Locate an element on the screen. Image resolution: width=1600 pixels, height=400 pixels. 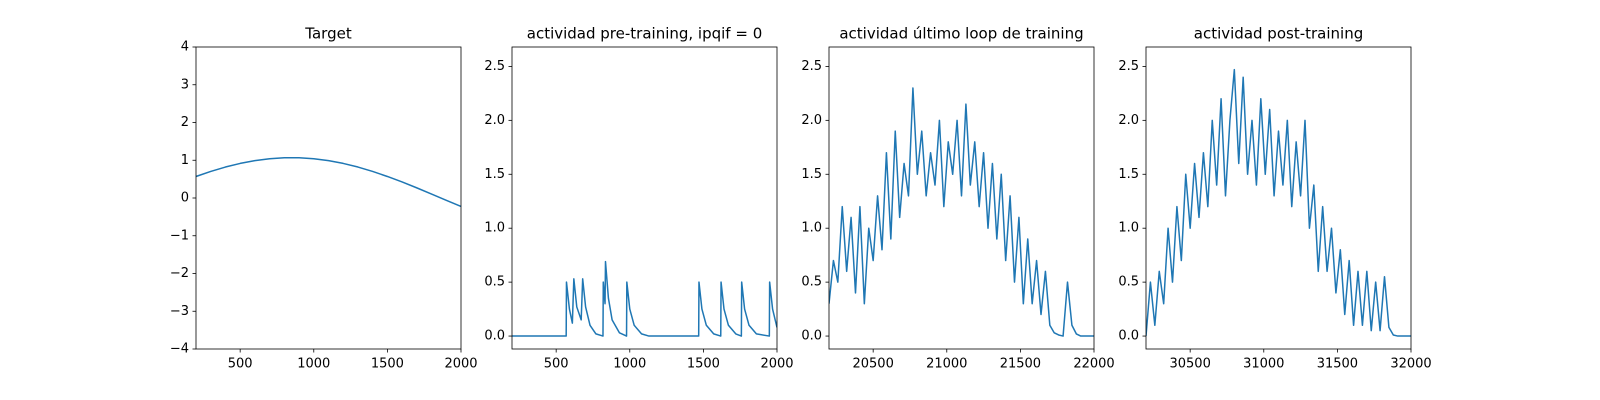
y-tick-label: 4 is located at coordinates (185, 47).